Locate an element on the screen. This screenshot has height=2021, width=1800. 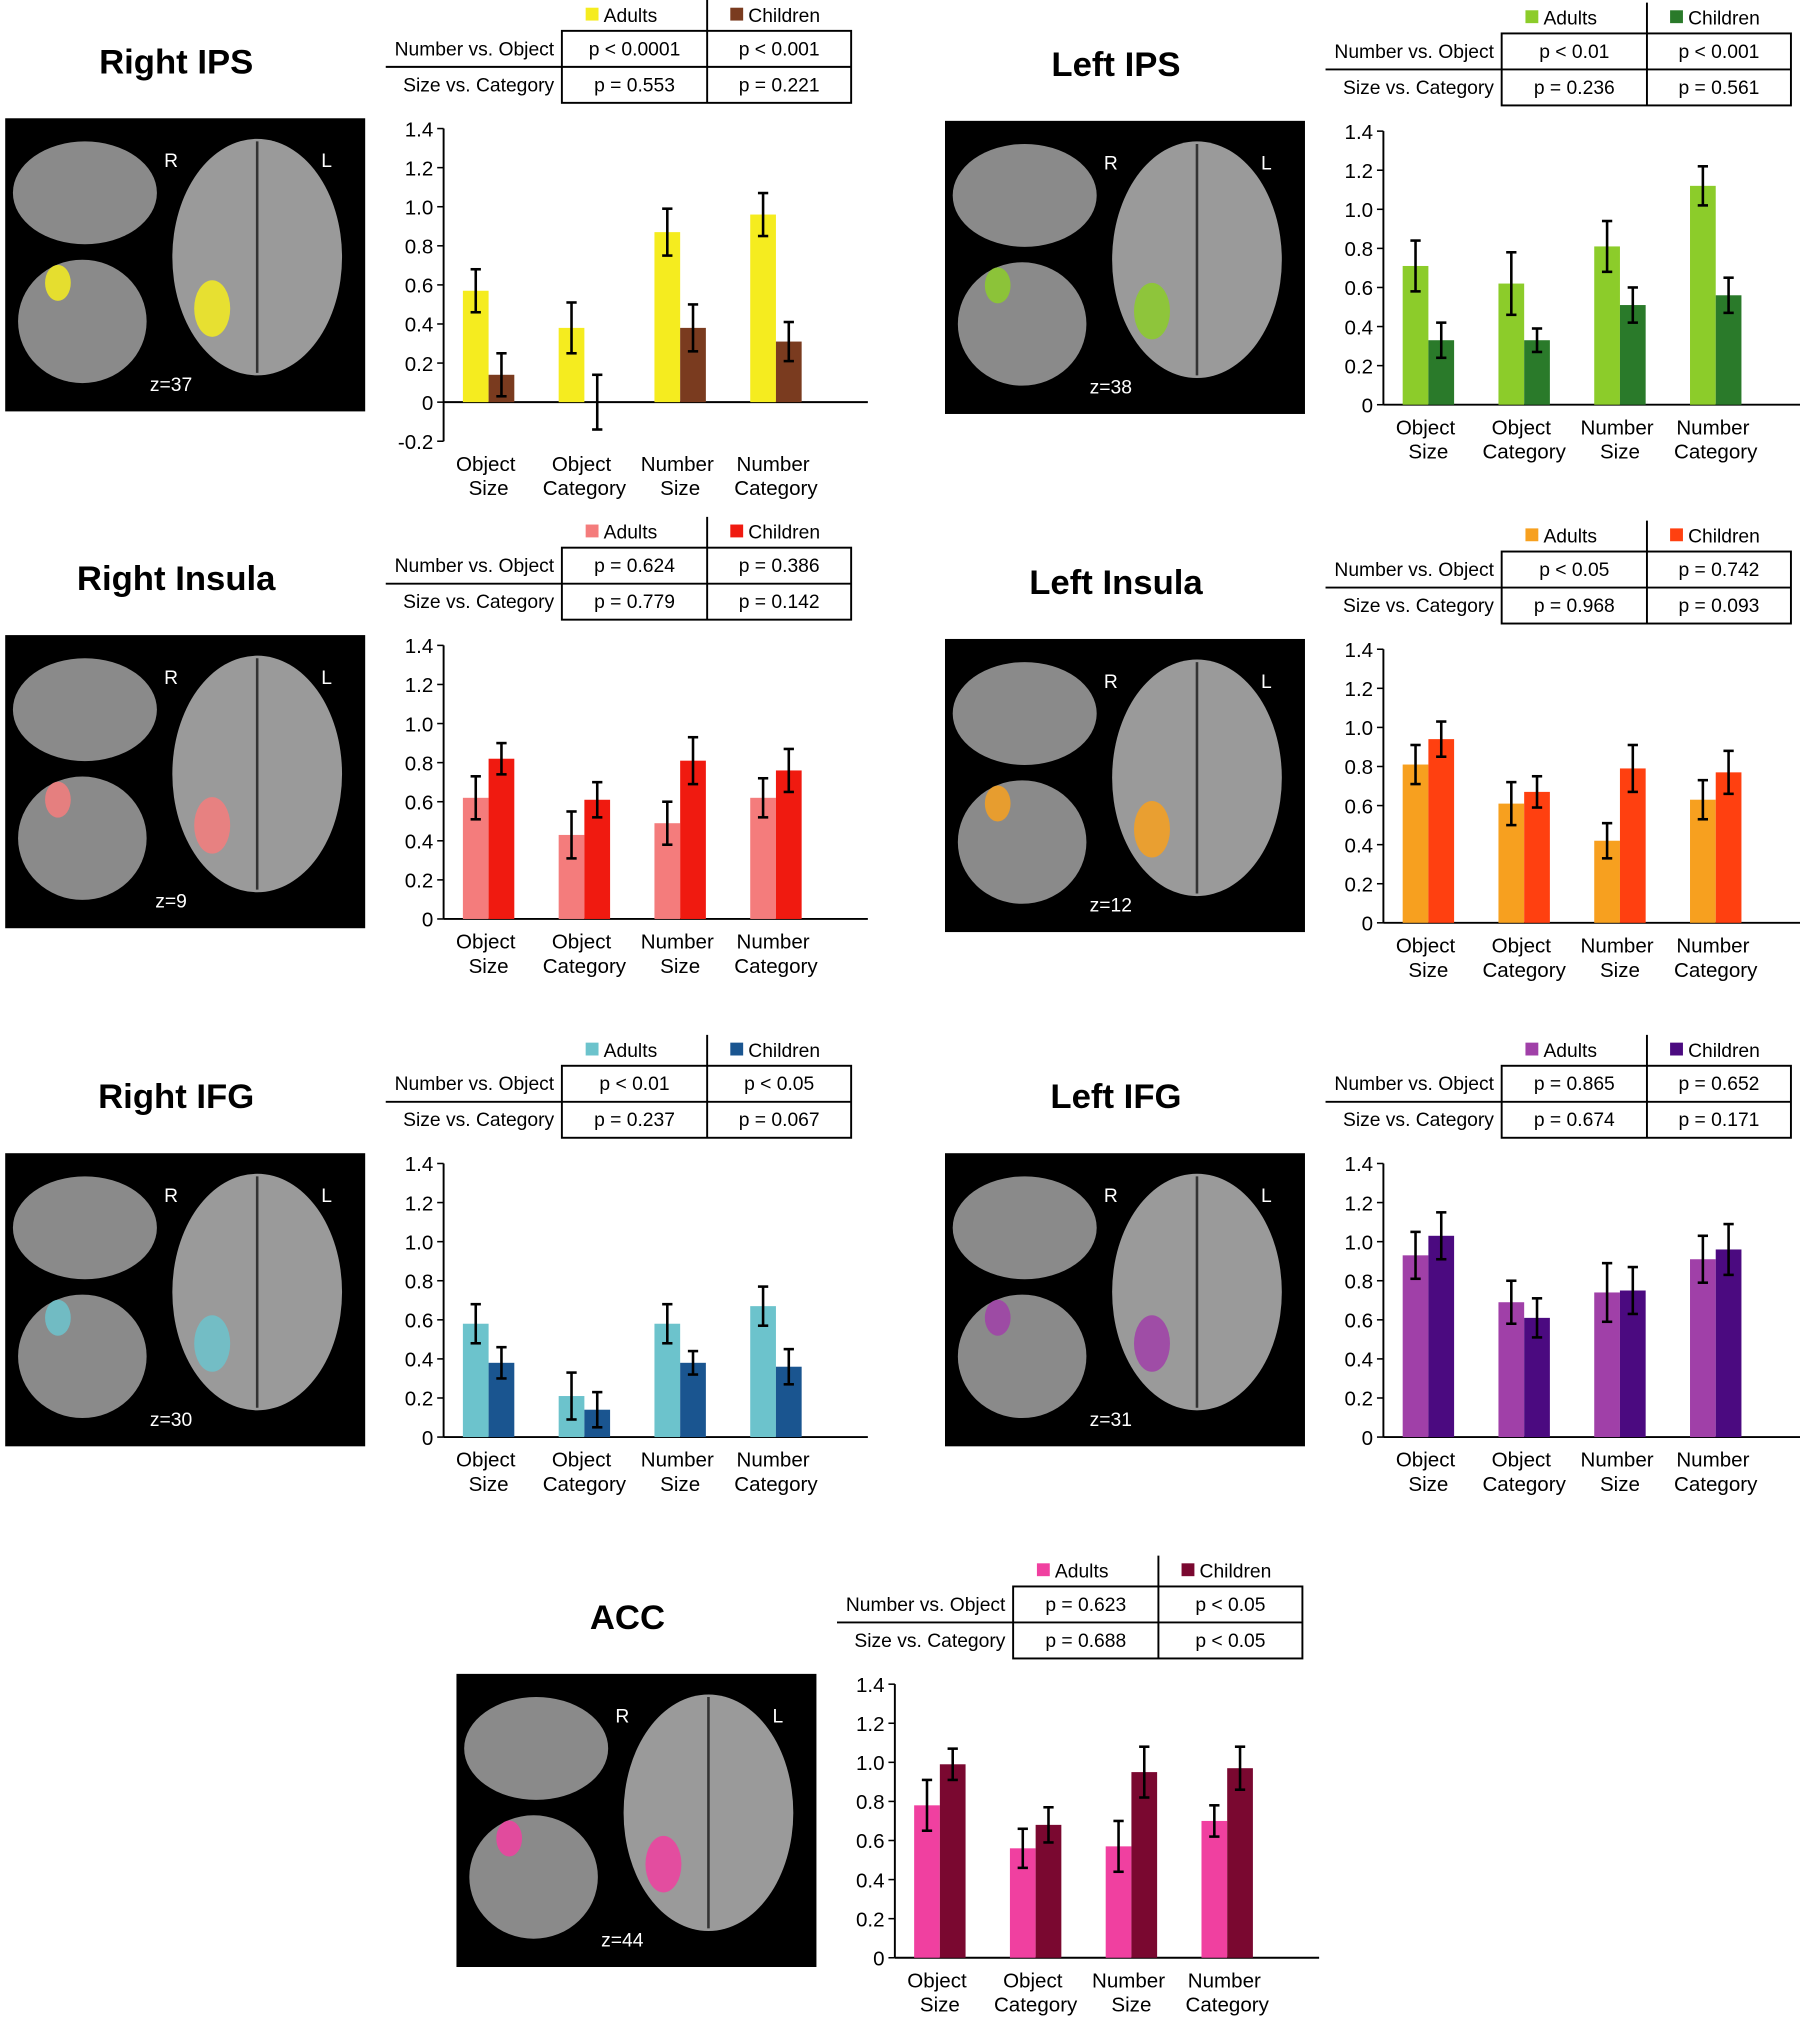
panel-title: Left Insula is located at coordinates (1116, 583).